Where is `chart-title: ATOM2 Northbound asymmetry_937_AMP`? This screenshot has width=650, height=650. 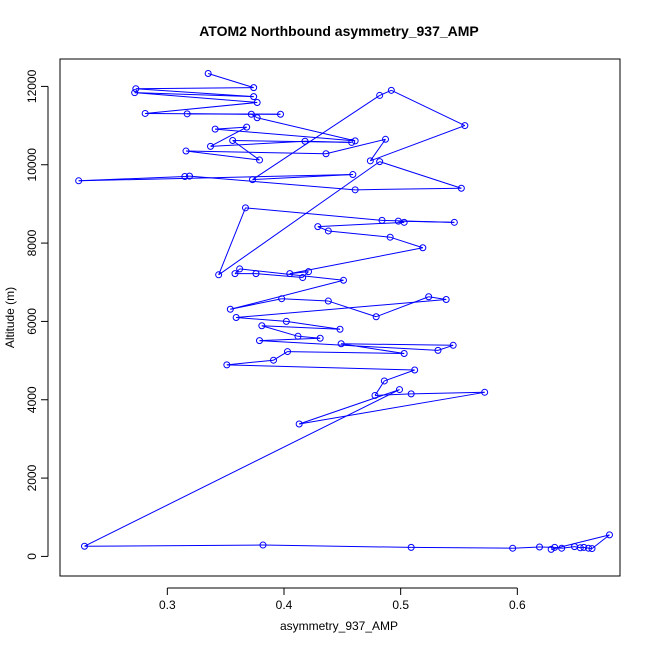 chart-title: ATOM2 Northbound asymmetry_937_AMP is located at coordinates (339, 31).